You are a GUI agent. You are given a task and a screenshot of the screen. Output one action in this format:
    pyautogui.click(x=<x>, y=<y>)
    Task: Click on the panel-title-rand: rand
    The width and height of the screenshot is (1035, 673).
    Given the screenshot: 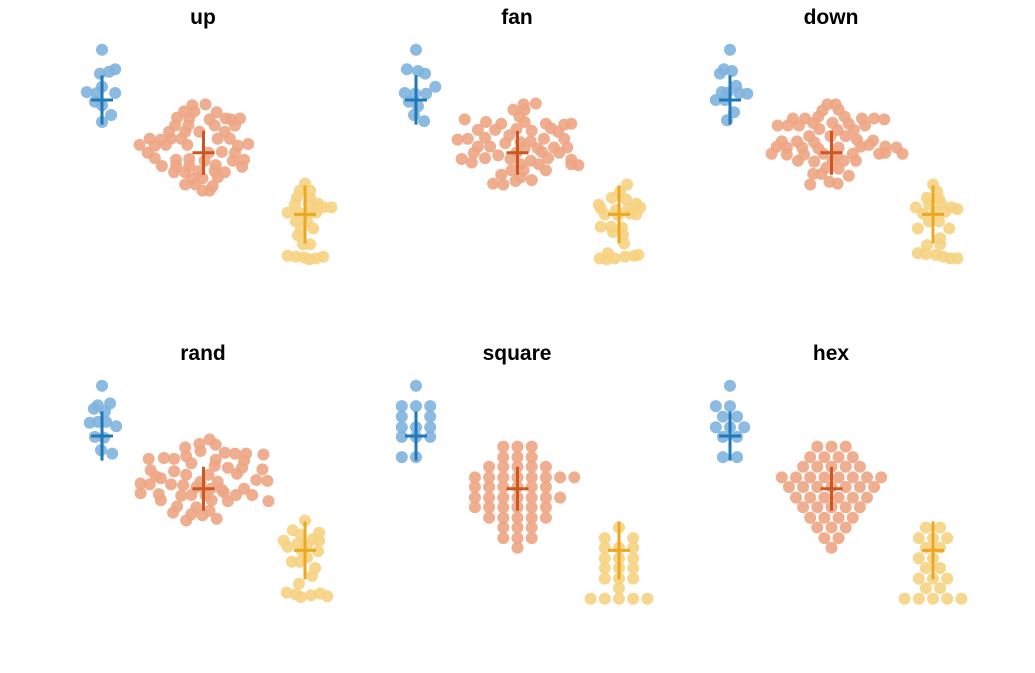 What is the action you would take?
    pyautogui.click(x=203, y=353)
    